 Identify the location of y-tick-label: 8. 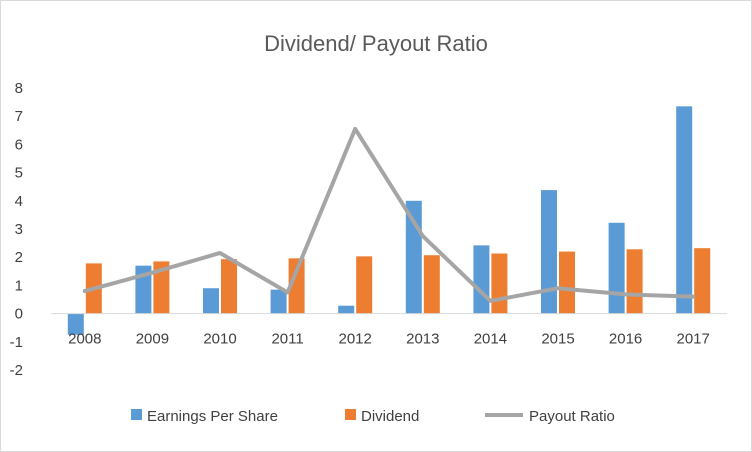
(19, 88).